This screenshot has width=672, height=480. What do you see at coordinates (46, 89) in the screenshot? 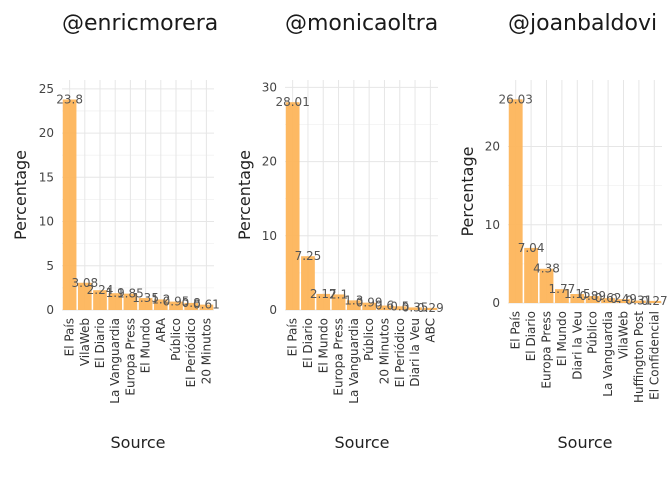
I see `y-tick-label: 25` at bounding box center [46, 89].